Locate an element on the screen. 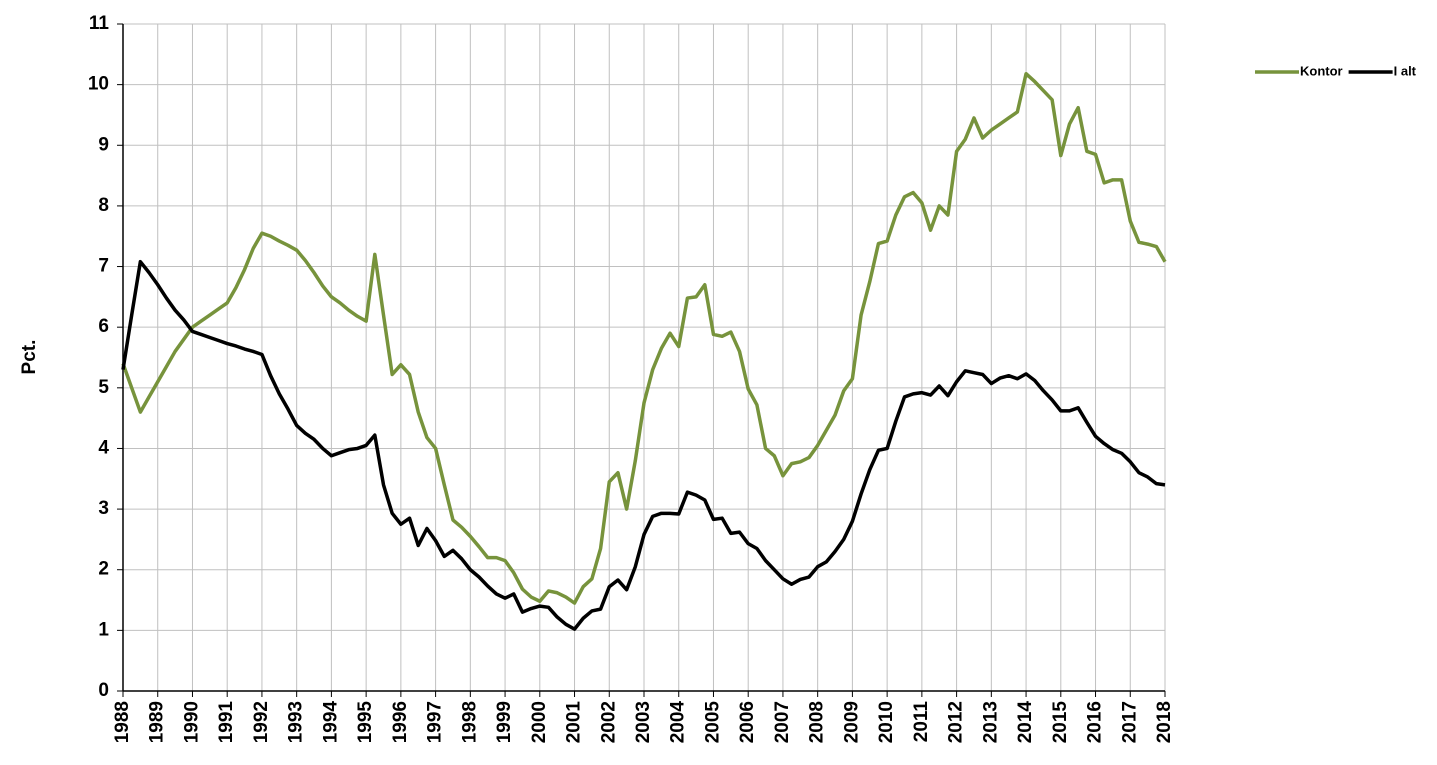 This screenshot has height=765, width=1437. x-tick-label: 1989 is located at coordinates (157, 722).